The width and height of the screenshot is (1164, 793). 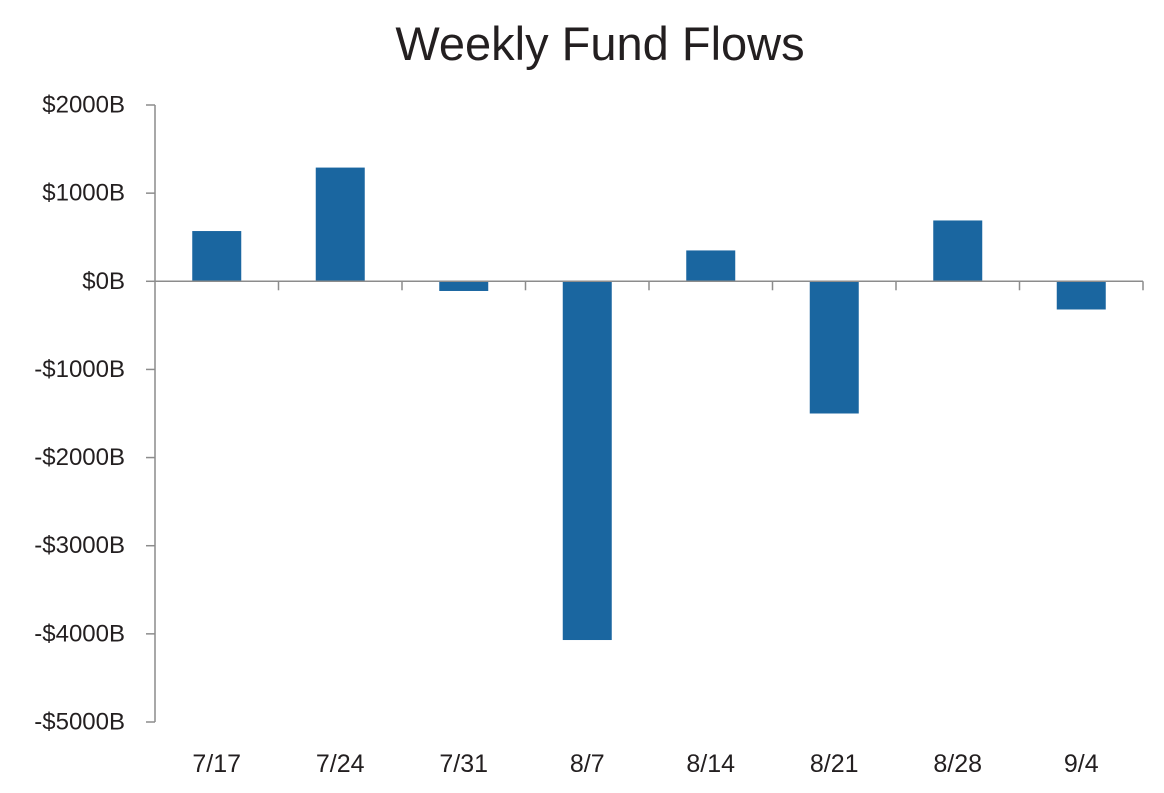 What do you see at coordinates (463, 764) in the screenshot?
I see `x-tick-label: 7/31` at bounding box center [463, 764].